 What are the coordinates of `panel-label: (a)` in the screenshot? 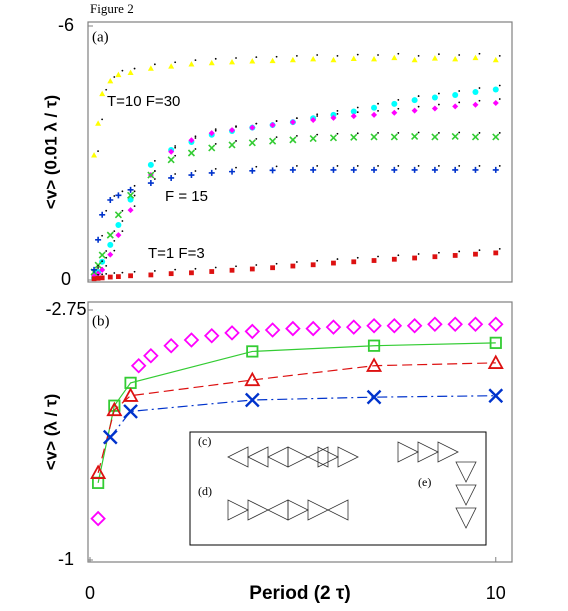 It's located at (100, 37).